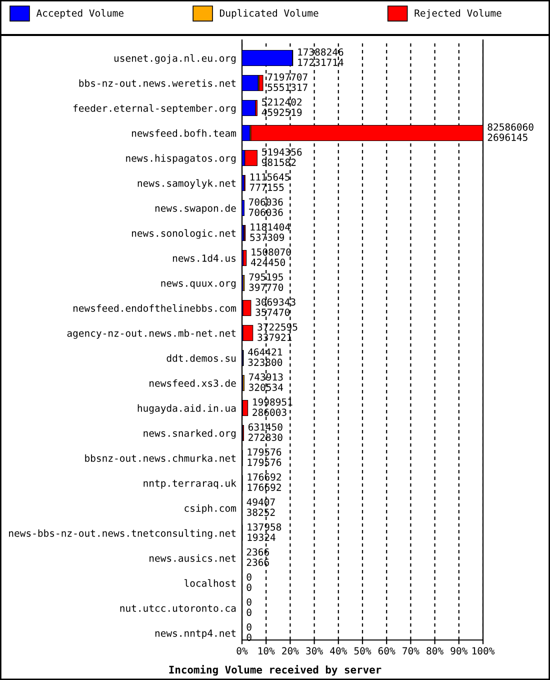  What do you see at coordinates (190, 434) in the screenshot?
I see `y-tick-label: news.snarked.org` at bounding box center [190, 434].